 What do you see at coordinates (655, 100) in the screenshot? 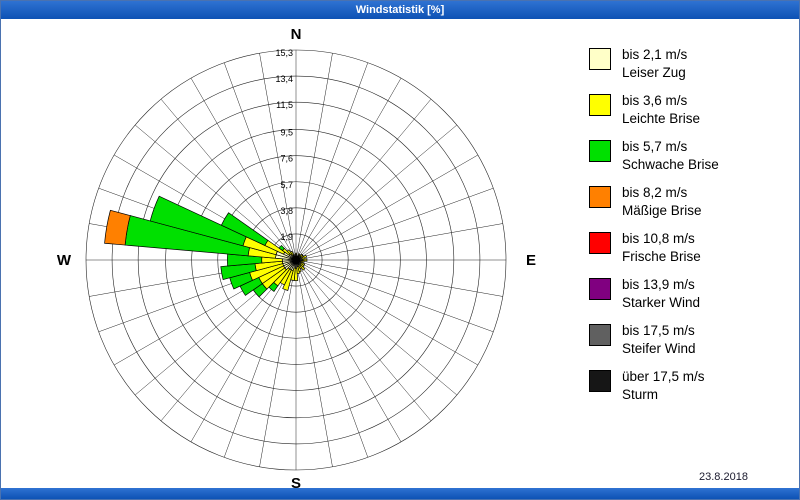
I see `legend-speed-label: bis 3,6 m/s` at bounding box center [655, 100].